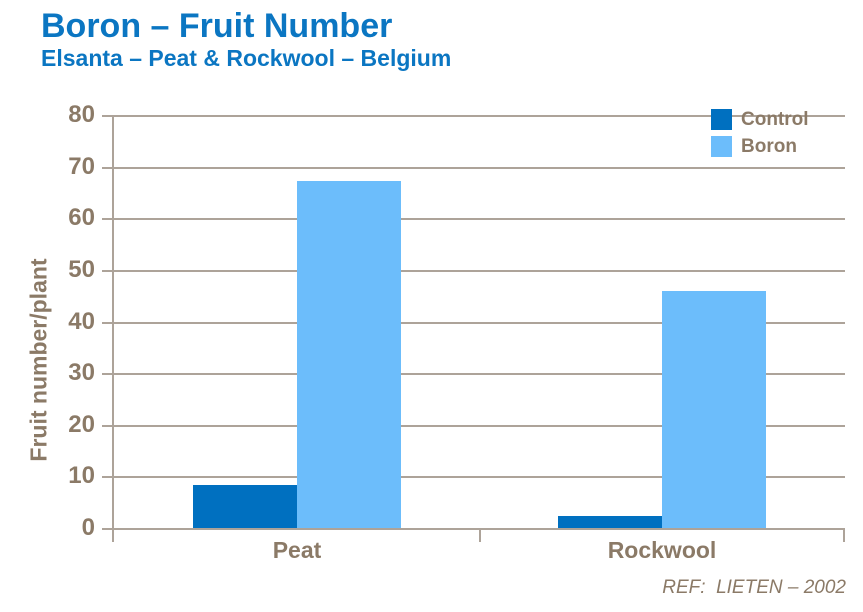  Describe the element at coordinates (81, 424) in the screenshot. I see `y-axis-tick-label-20: 20` at that location.